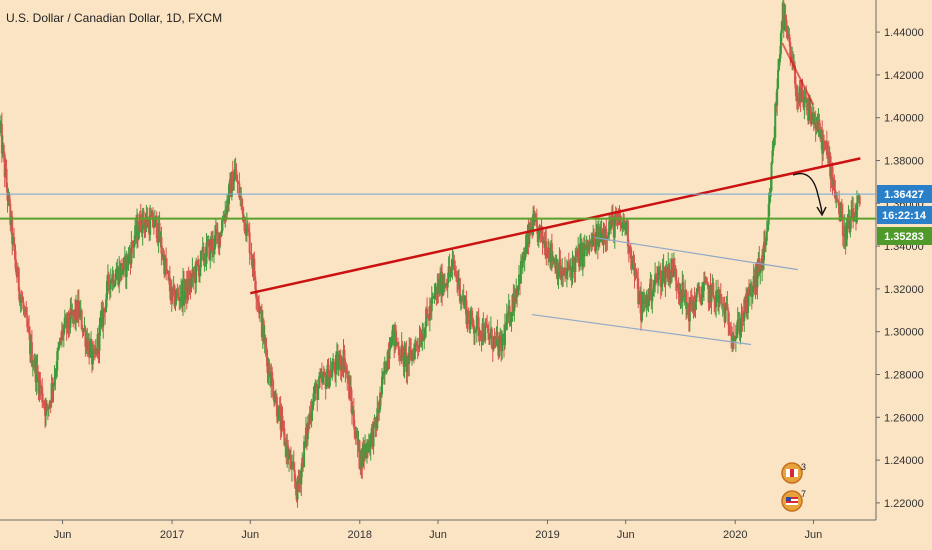  What do you see at coordinates (904, 215) in the screenshot?
I see `countdown-tag-bg` at bounding box center [904, 215].